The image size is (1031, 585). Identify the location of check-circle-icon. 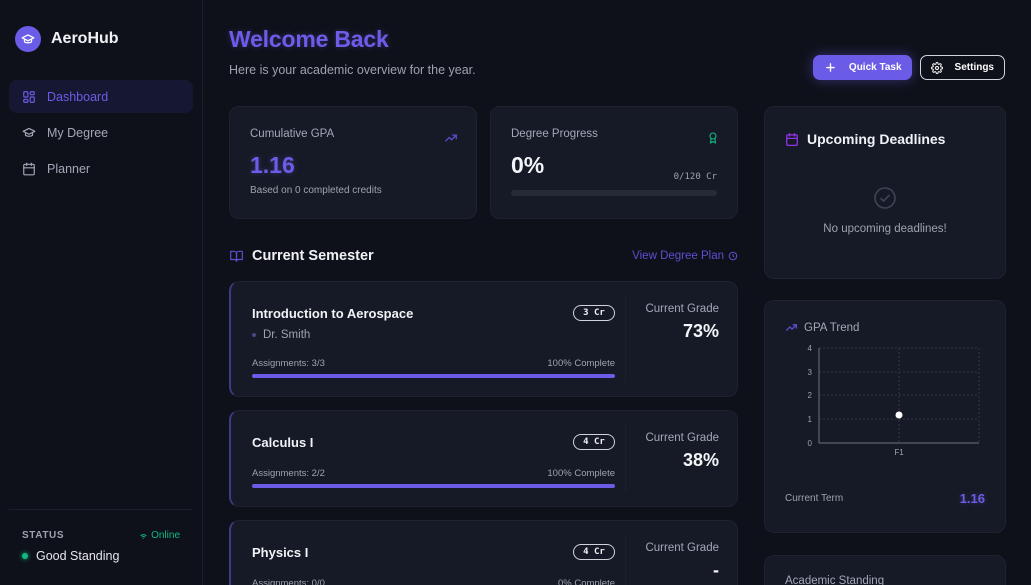
(885, 198).